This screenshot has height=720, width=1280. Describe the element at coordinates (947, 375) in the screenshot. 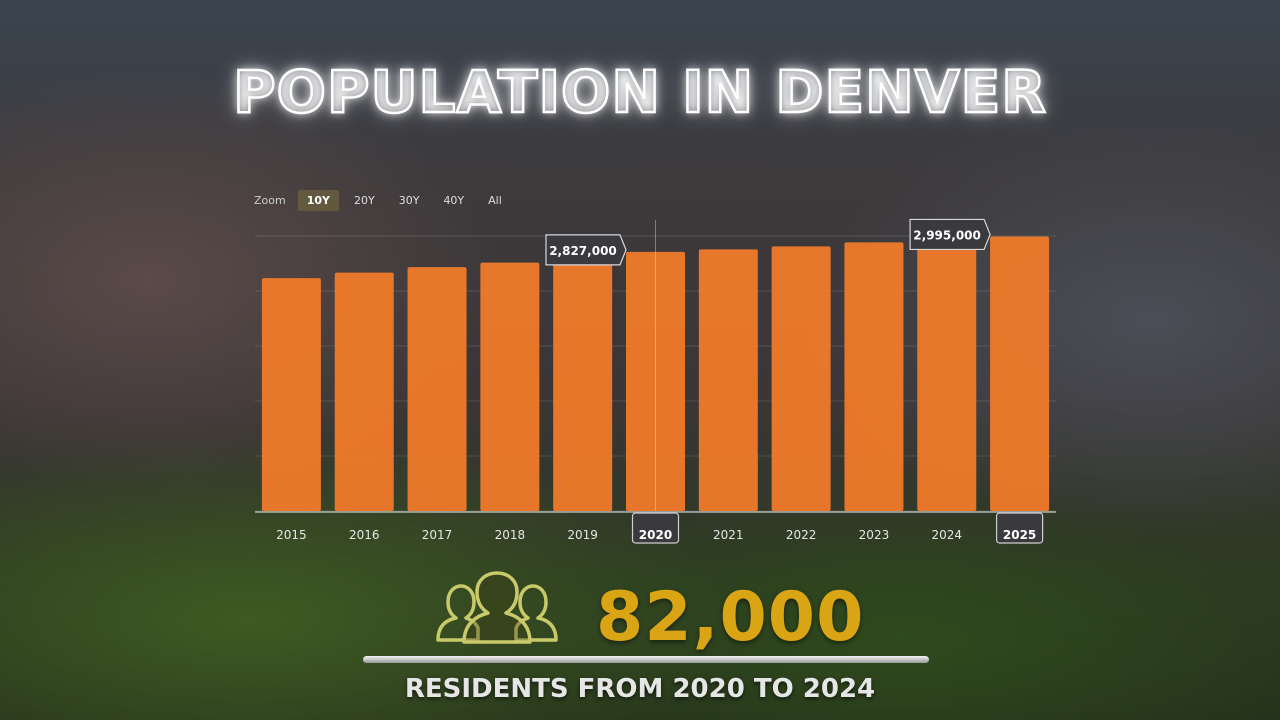

I see `bar-2024` at that location.